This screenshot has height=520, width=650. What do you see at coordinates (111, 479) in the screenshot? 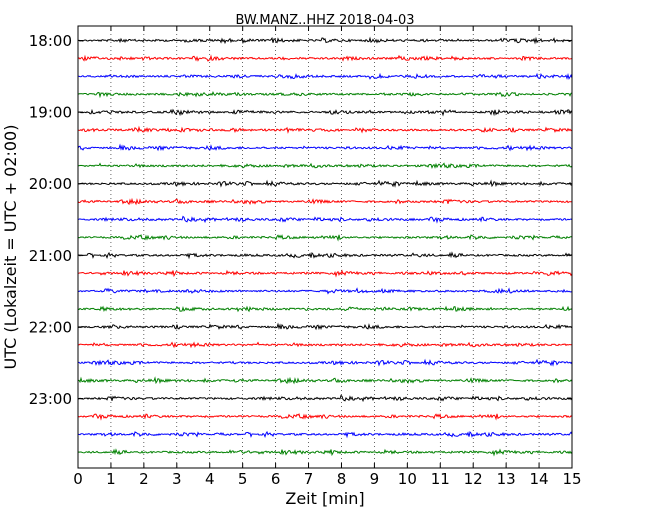
I see `x-tick-label: 1` at bounding box center [111, 479].